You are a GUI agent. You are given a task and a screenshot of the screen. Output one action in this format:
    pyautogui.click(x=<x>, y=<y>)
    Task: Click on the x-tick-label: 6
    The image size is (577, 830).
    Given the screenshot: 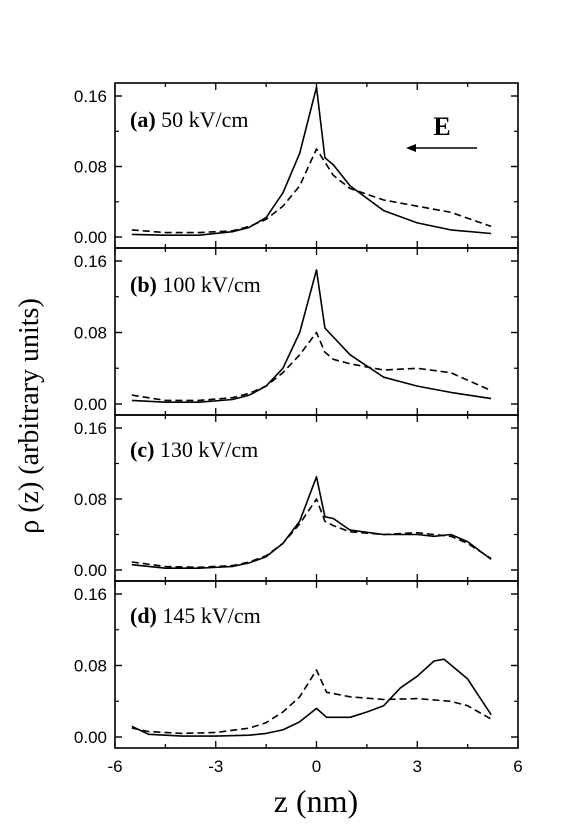 What is the action you would take?
    pyautogui.click(x=517, y=766)
    